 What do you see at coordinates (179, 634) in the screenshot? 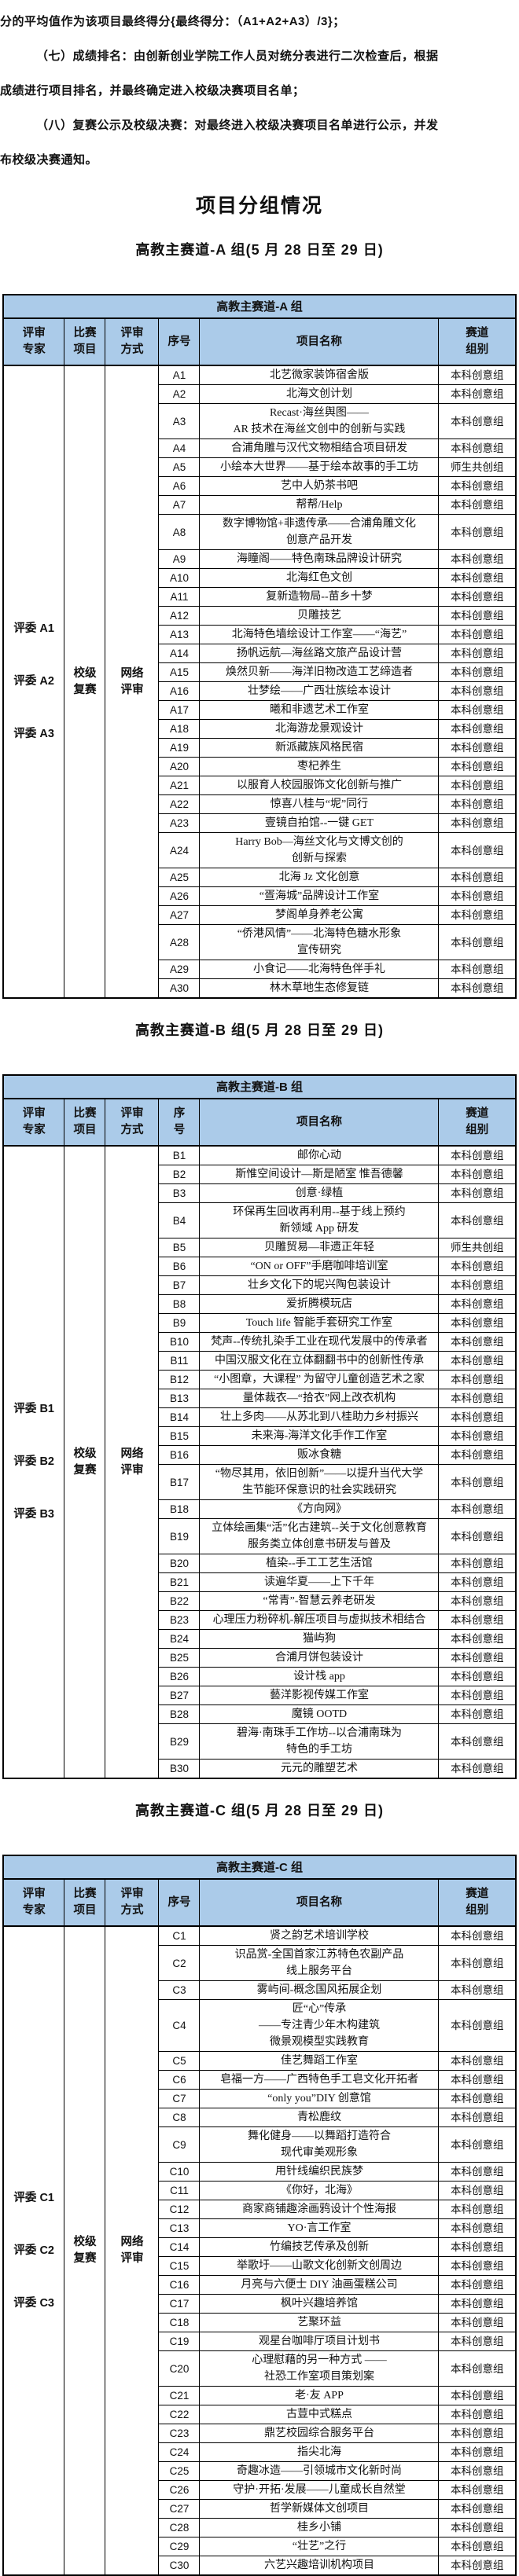
I see `row-no: A13` at bounding box center [179, 634].